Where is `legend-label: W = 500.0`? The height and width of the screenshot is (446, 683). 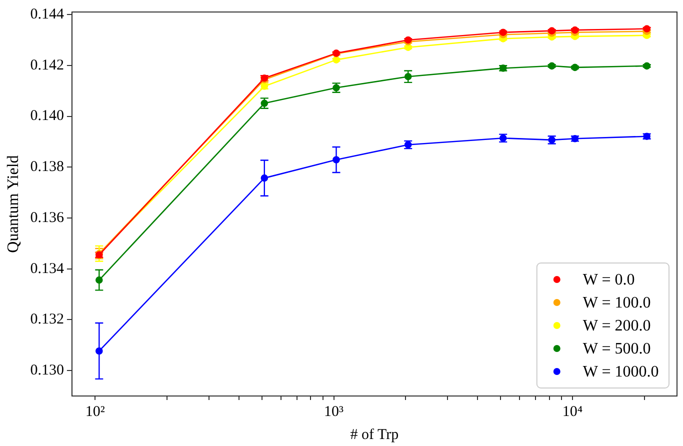 legend-label: W = 500.0 is located at coordinates (616, 349).